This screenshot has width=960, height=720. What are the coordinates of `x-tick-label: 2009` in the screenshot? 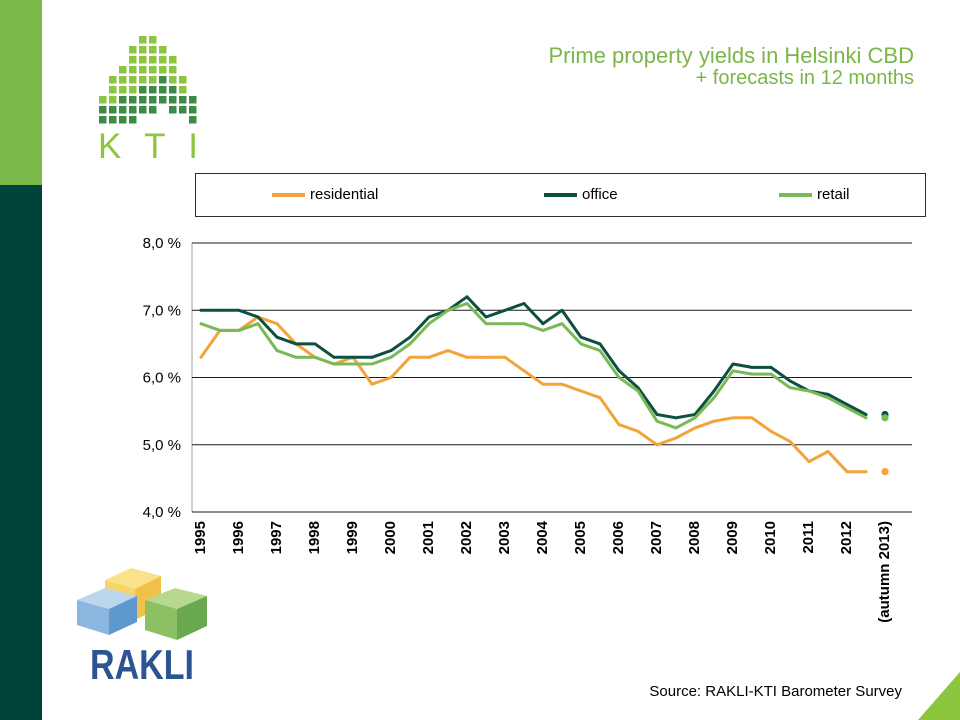 It's located at (732, 537).